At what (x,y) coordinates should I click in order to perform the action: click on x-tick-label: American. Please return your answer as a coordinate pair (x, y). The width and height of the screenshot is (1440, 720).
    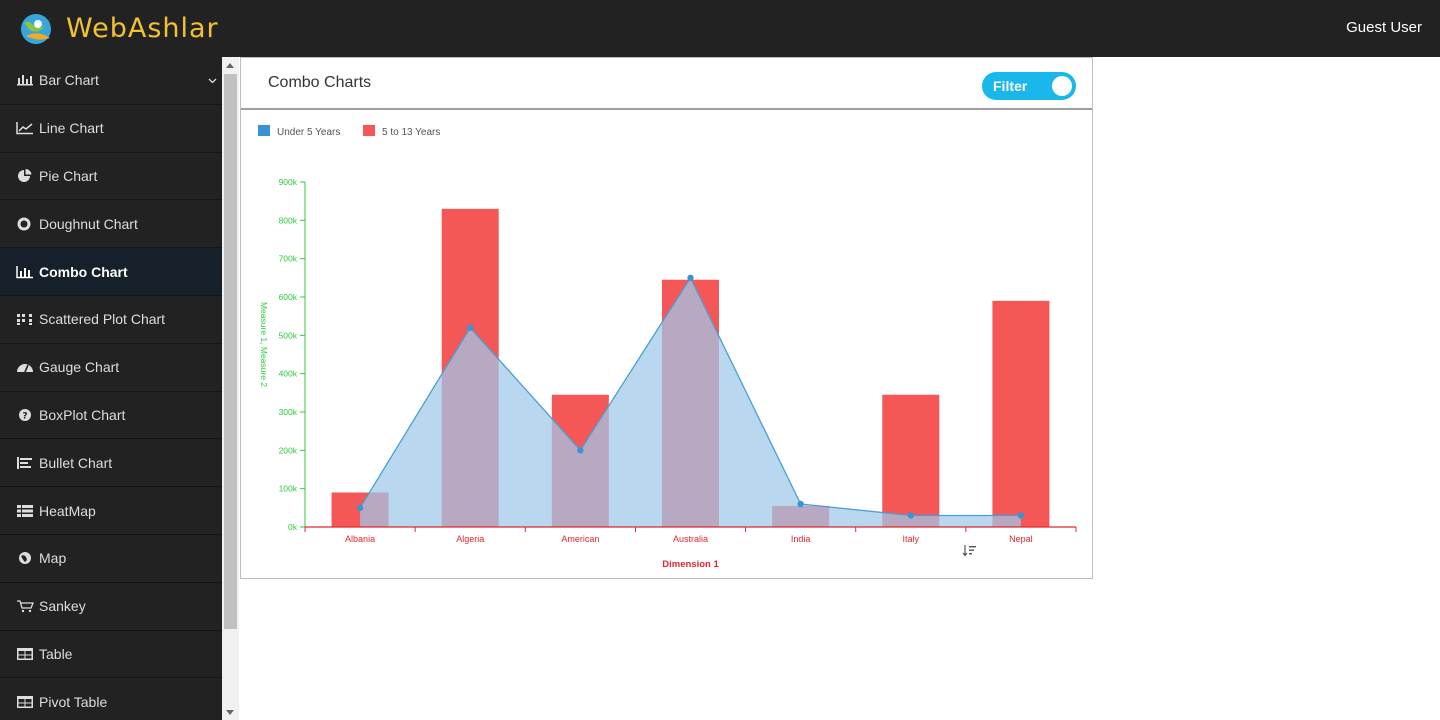
    Looking at the image, I should click on (580, 539).